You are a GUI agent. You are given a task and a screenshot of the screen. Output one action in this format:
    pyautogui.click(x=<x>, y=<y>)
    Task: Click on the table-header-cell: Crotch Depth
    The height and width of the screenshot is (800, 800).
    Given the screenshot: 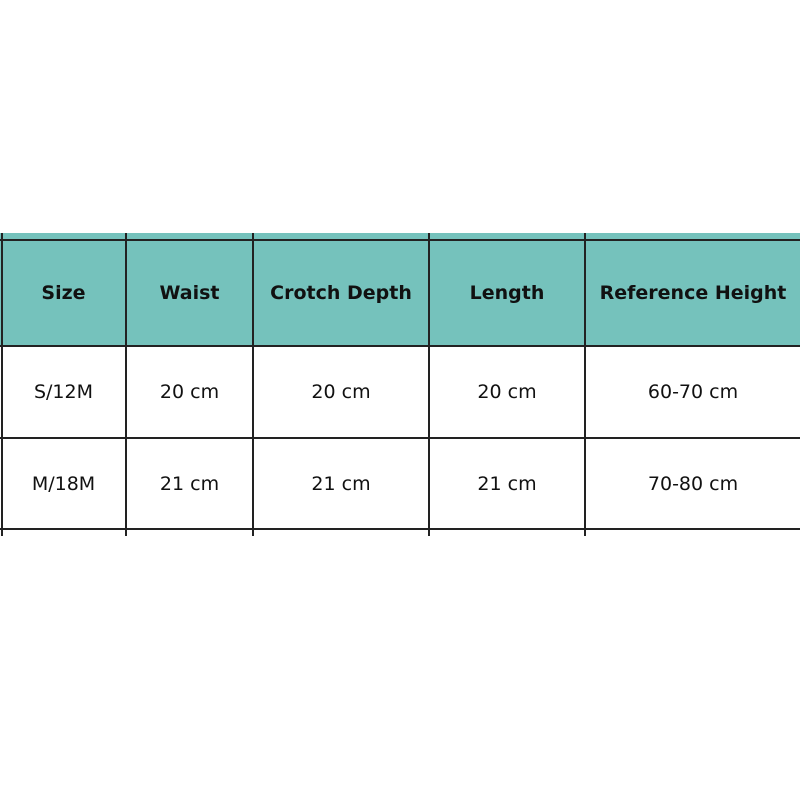 What is the action you would take?
    pyautogui.click(x=341, y=293)
    